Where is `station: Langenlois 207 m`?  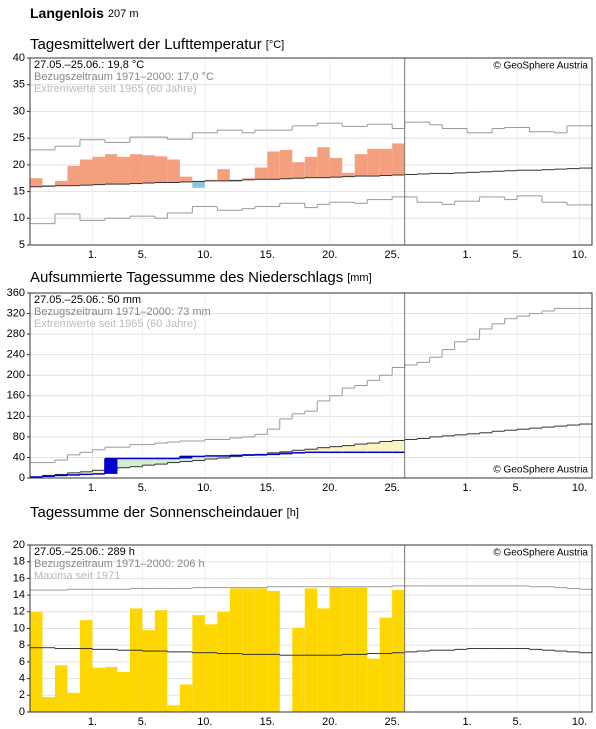 station: Langenlois 207 m is located at coordinates (84, 13).